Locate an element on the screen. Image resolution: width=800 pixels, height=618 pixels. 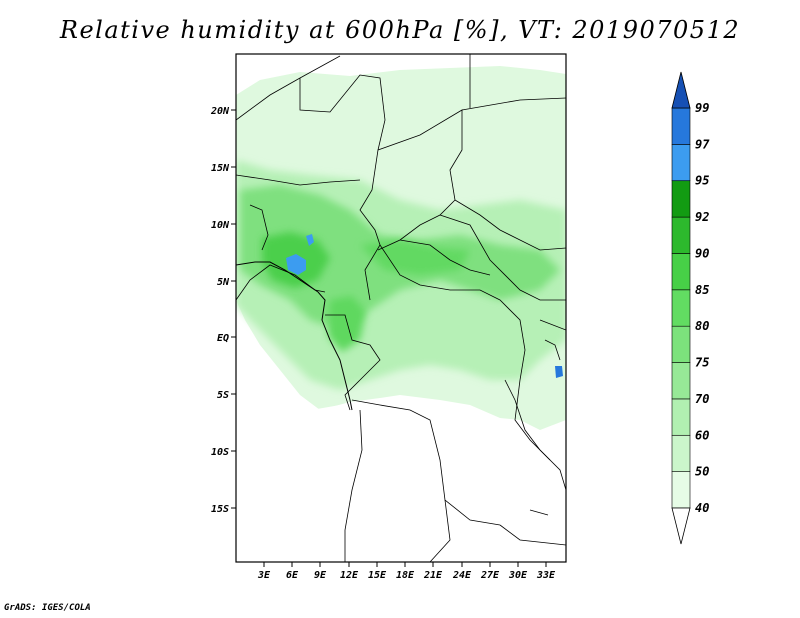
lat-tick-label: 5S is located at coordinates (223, 395).